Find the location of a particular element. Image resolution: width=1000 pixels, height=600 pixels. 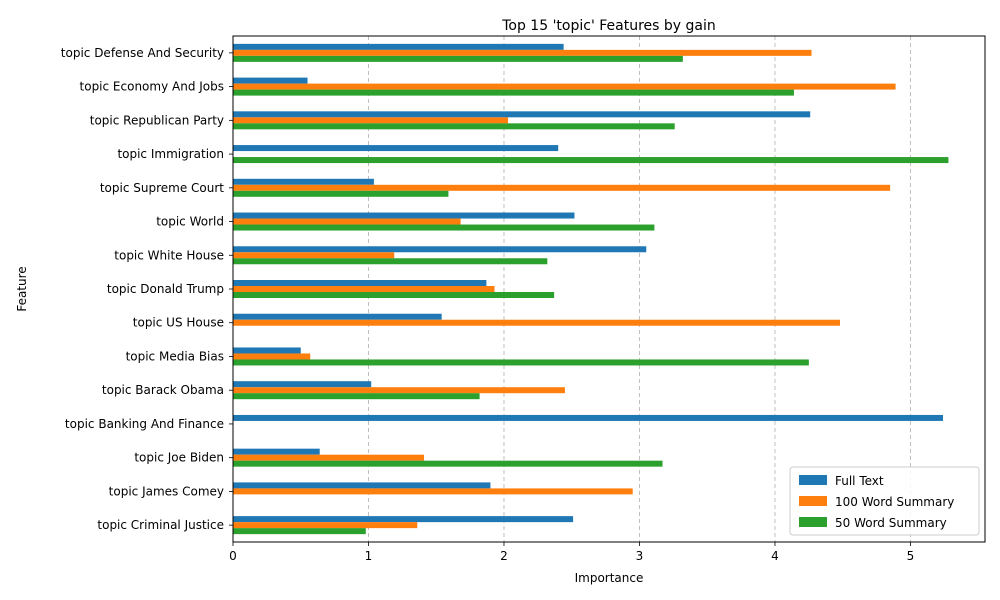

chart-title: Top 15 'topic' Features by gain is located at coordinates (608, 26).